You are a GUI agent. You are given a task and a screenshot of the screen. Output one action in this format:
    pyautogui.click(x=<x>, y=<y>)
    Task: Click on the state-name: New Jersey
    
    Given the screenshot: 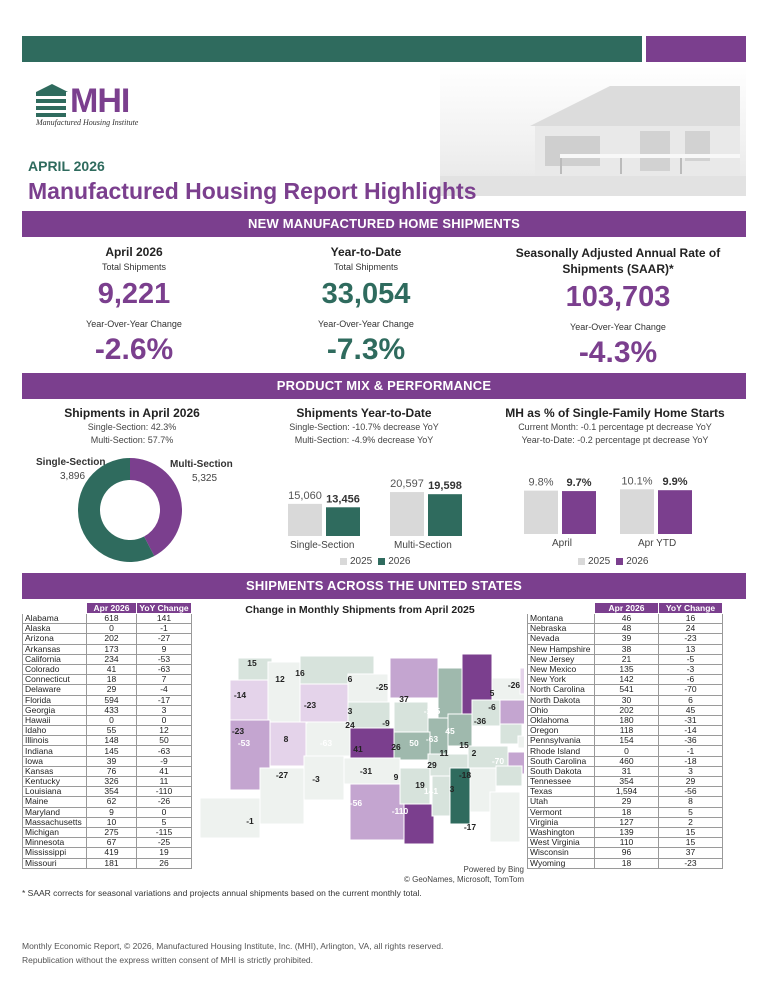 What is the action you would take?
    pyautogui.click(x=561, y=659)
    